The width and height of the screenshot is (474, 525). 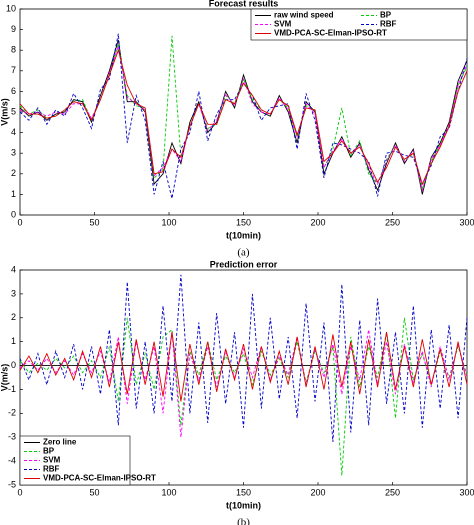 I want to click on y-tick-label: 8, so click(x=13, y=50).